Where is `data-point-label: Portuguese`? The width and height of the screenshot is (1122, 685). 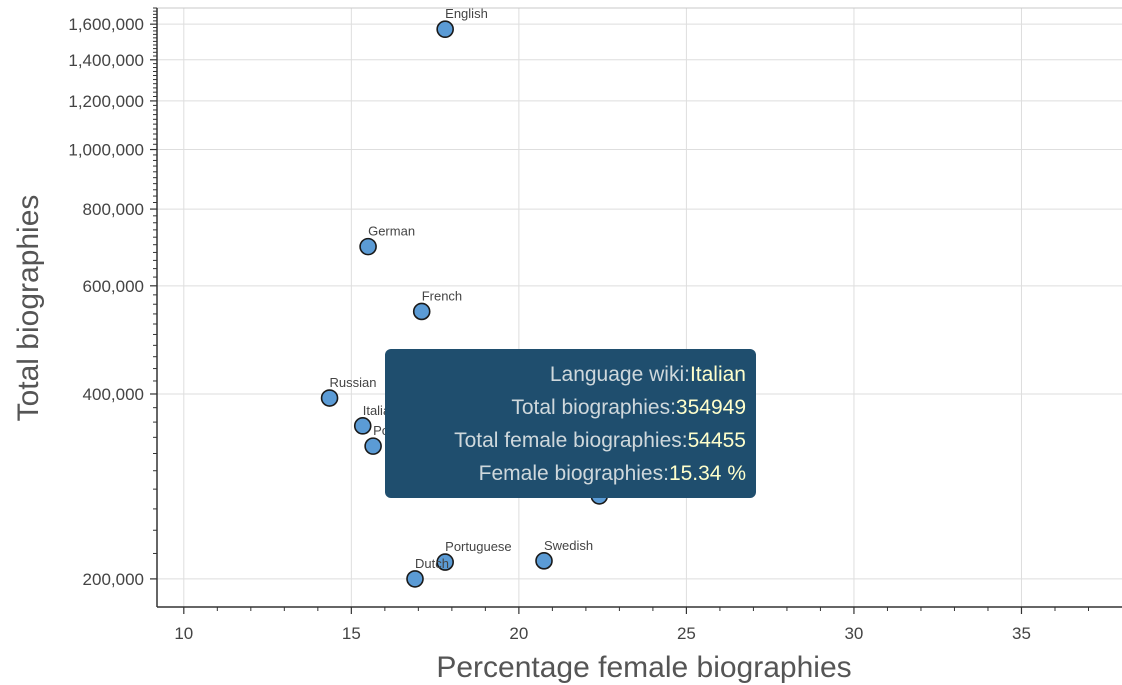
data-point-label: Portuguese is located at coordinates (478, 546).